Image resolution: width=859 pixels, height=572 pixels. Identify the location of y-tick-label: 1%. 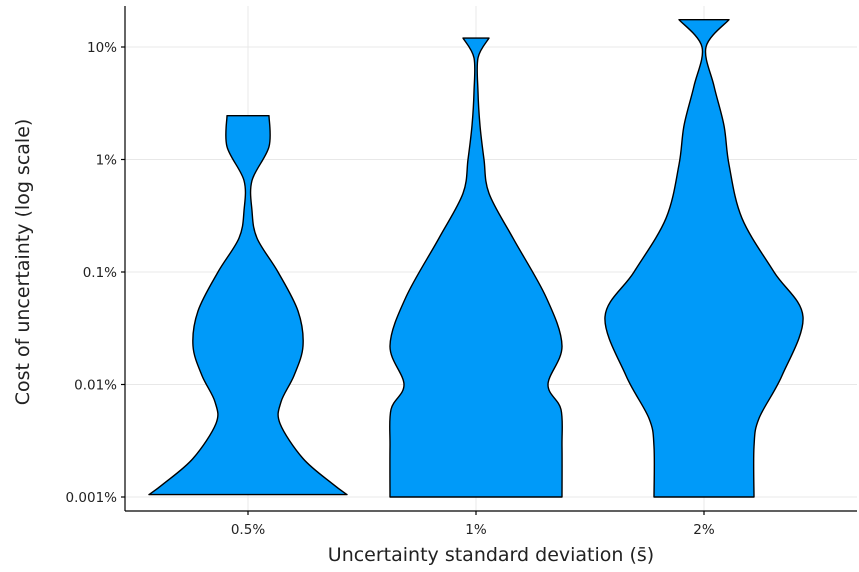
(107, 161).